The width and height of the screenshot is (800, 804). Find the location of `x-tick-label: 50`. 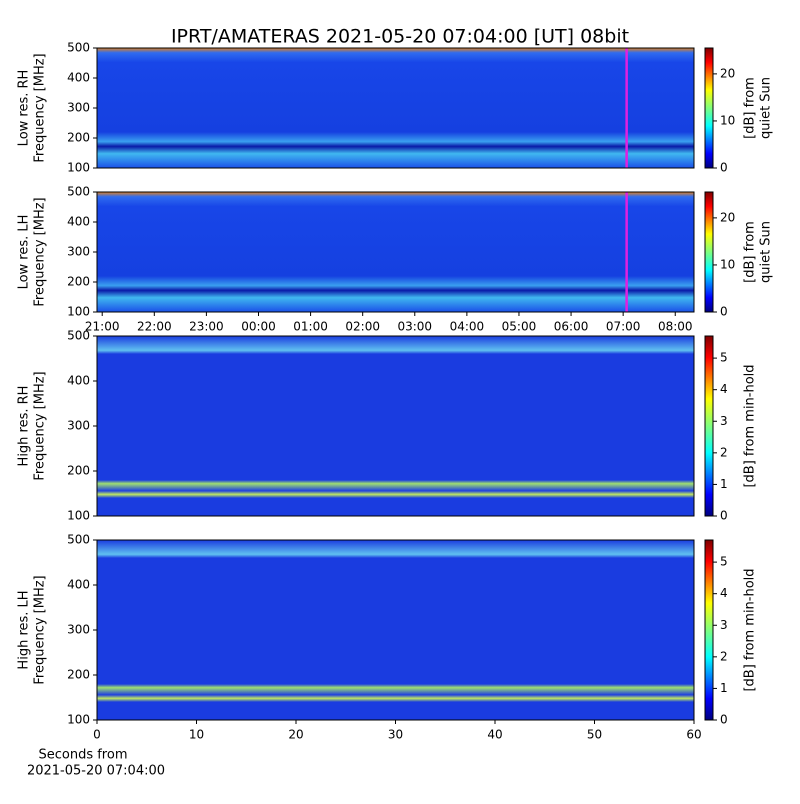

x-tick-label: 50 is located at coordinates (594, 735).